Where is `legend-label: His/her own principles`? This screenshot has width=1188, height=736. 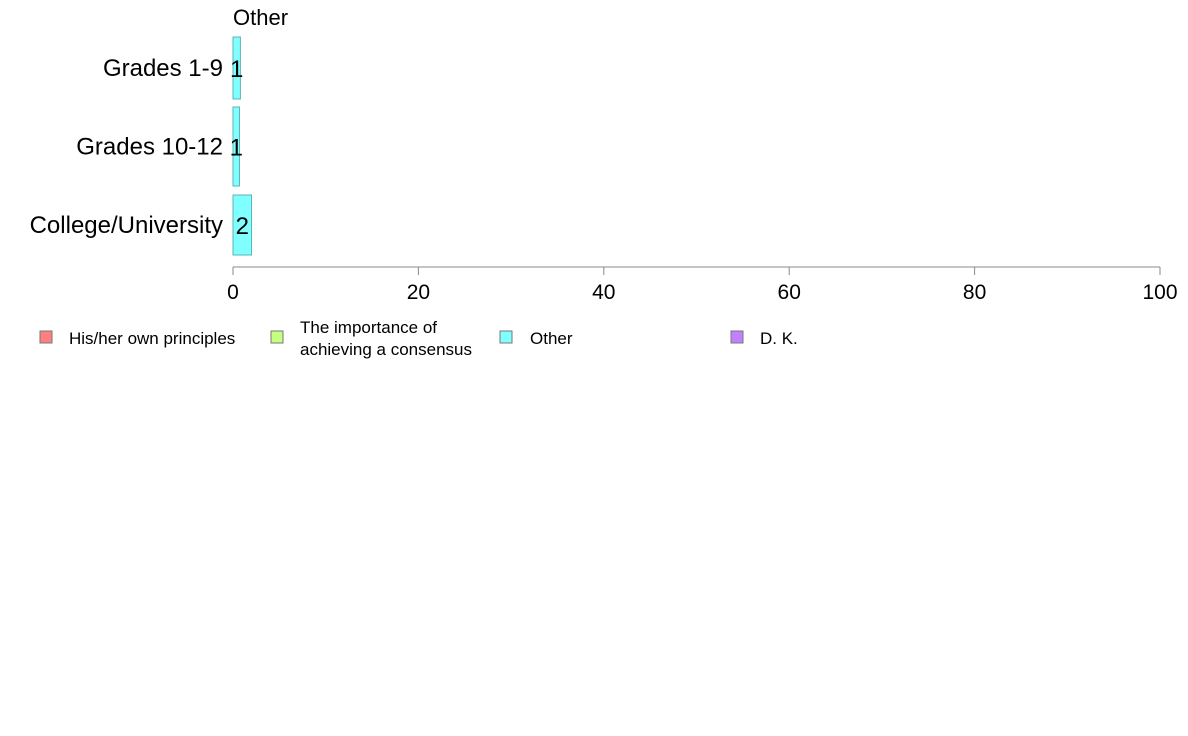
legend-label: His/her own principles is located at coordinates (152, 338).